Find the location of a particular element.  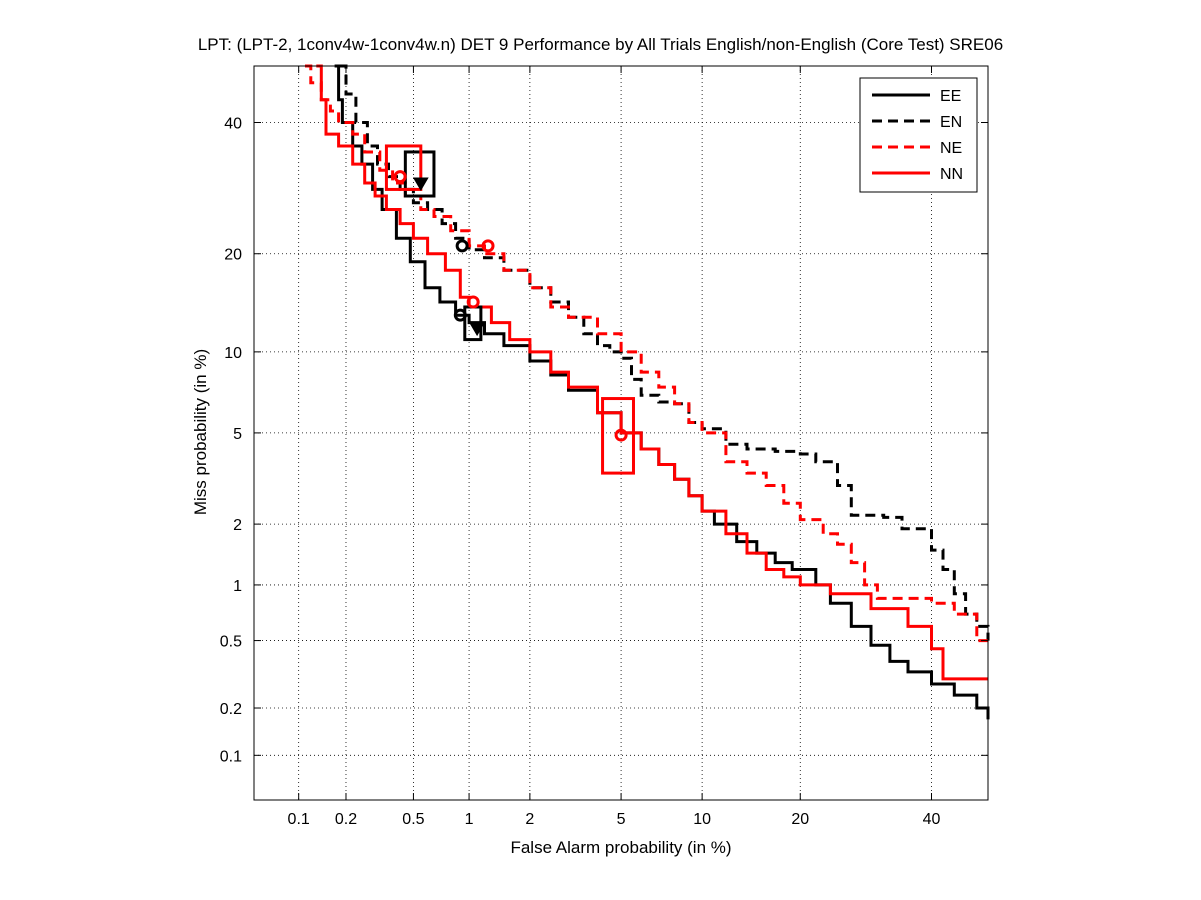

y-tick-label: 2 is located at coordinates (237, 525).